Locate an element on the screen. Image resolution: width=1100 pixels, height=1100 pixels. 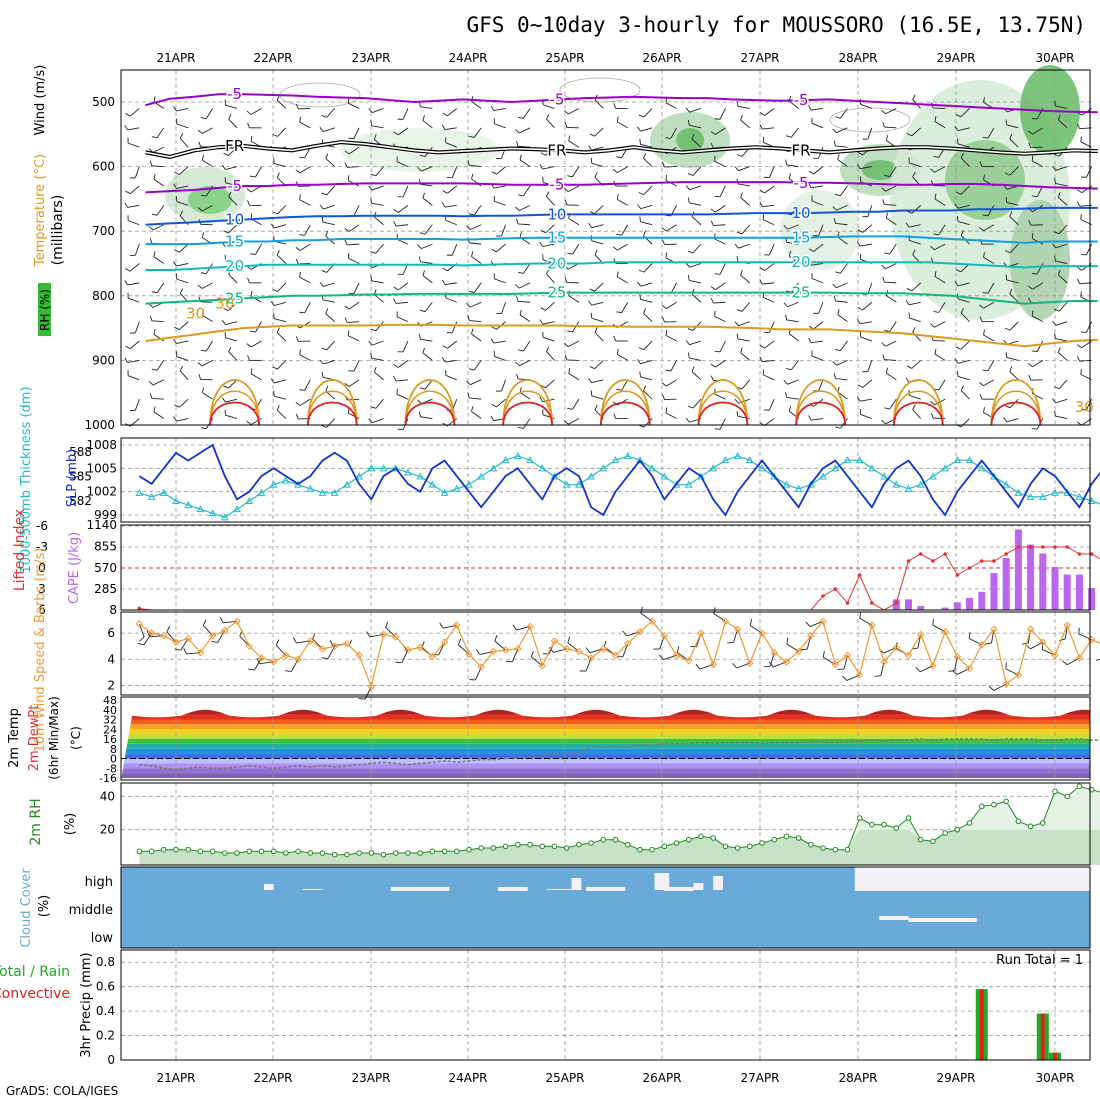
cloud-axis-label: Cloud Cover is located at coordinates (26, 908).